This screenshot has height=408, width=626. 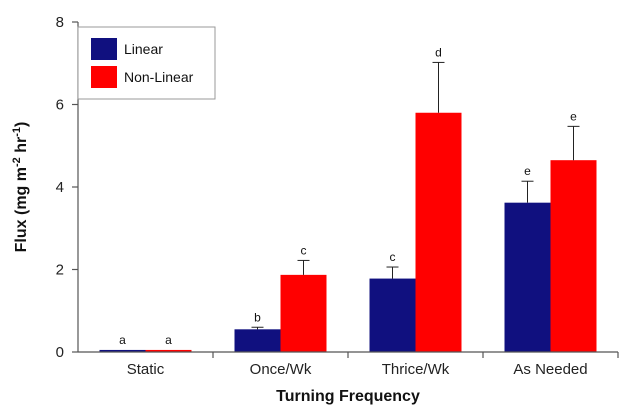 I want to click on y-tick-label: 2, so click(x=60, y=270).